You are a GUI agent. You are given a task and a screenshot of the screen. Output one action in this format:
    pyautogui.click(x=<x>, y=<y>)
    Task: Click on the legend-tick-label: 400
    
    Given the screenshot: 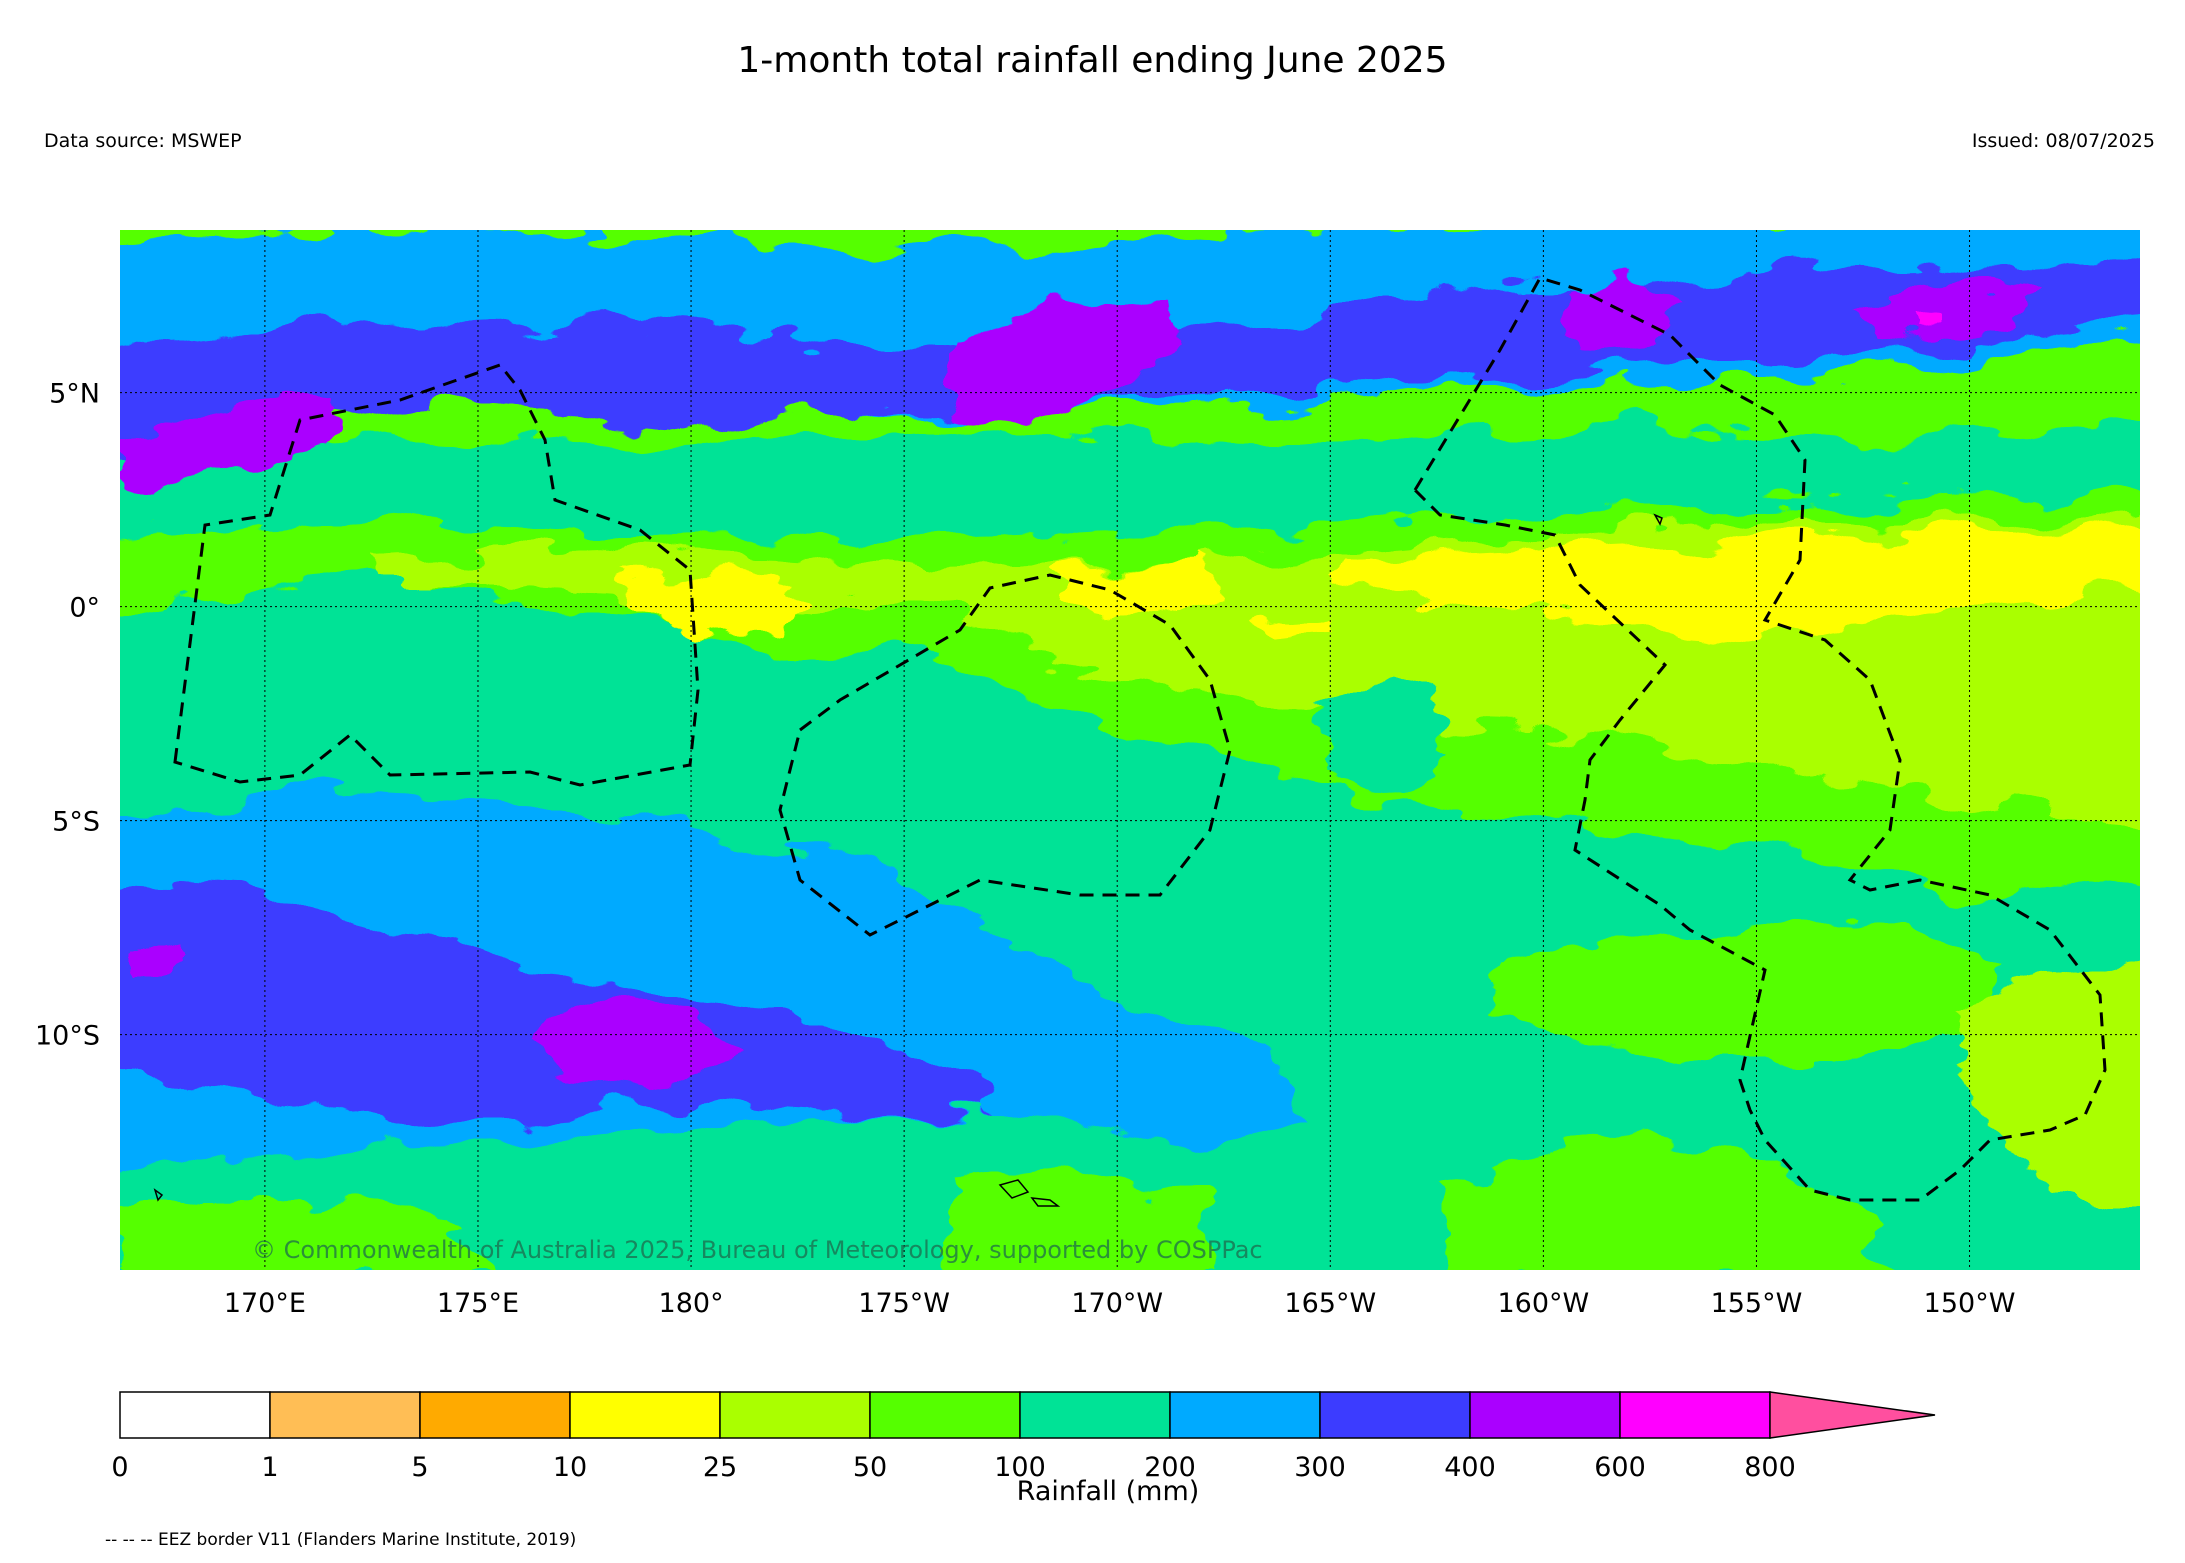 What is the action you would take?
    pyautogui.click(x=1470, y=1467)
    